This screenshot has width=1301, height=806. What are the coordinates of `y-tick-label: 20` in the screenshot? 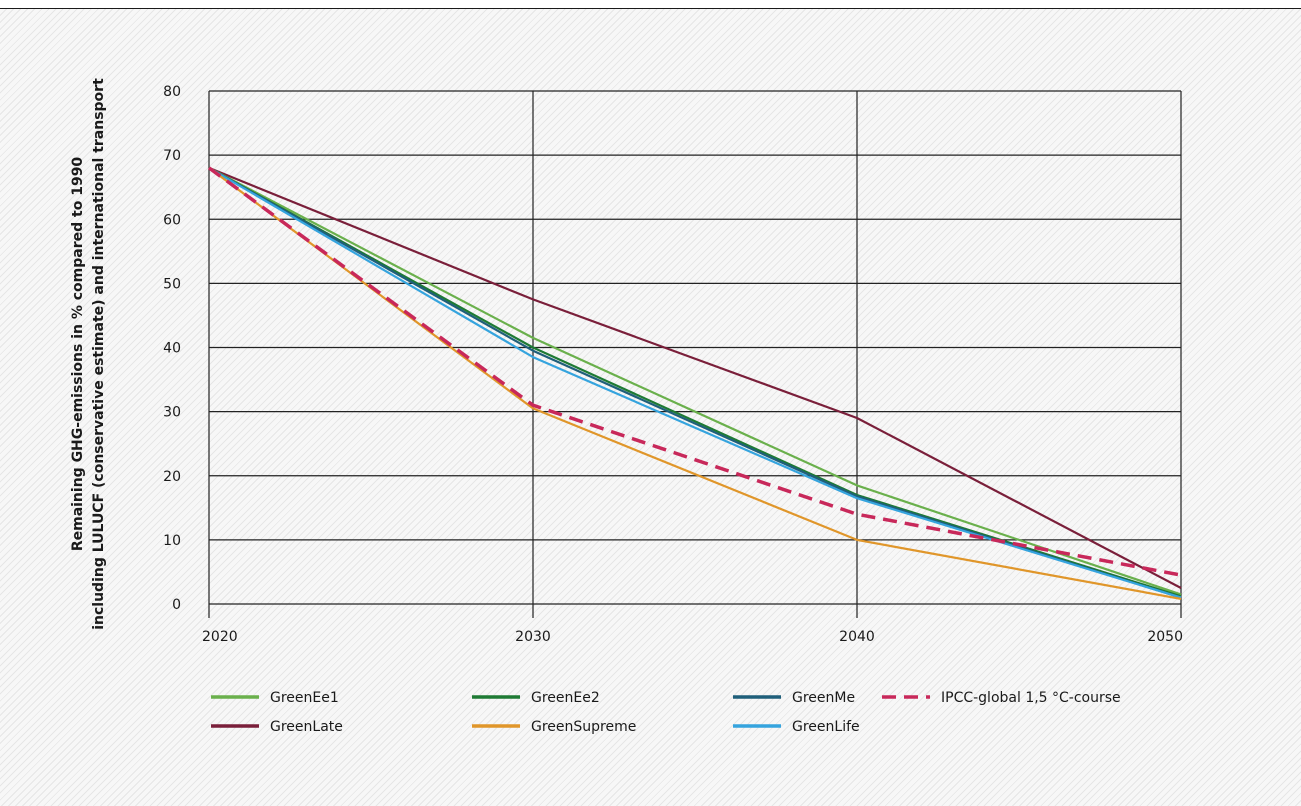 It's located at (172, 477).